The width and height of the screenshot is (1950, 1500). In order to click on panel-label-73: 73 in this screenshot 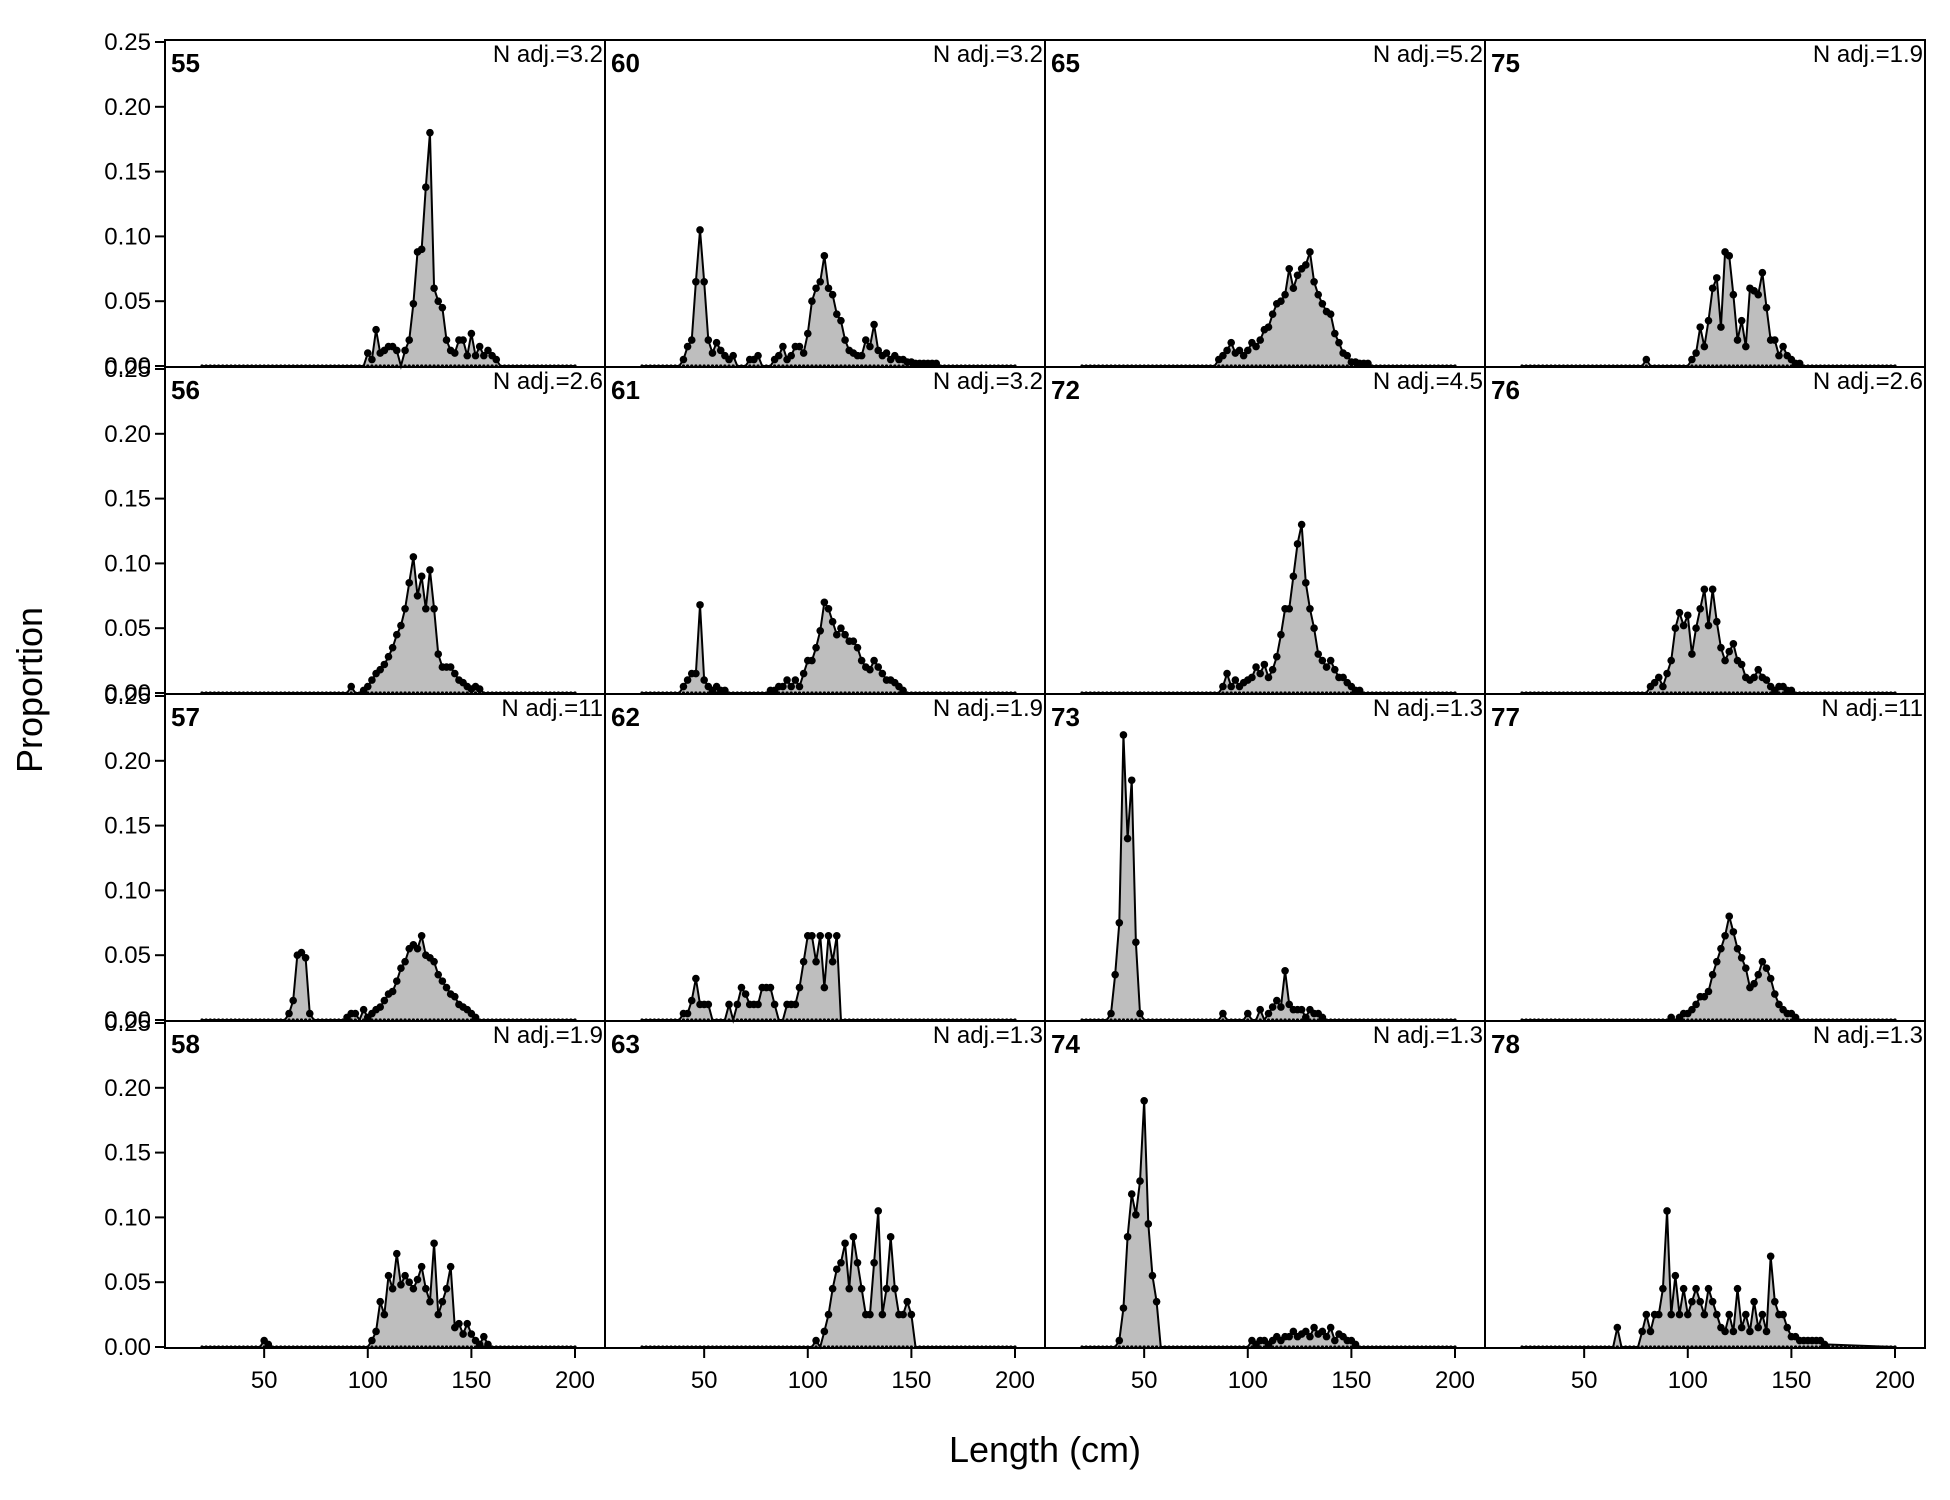, I will do `click(1065, 717)`.